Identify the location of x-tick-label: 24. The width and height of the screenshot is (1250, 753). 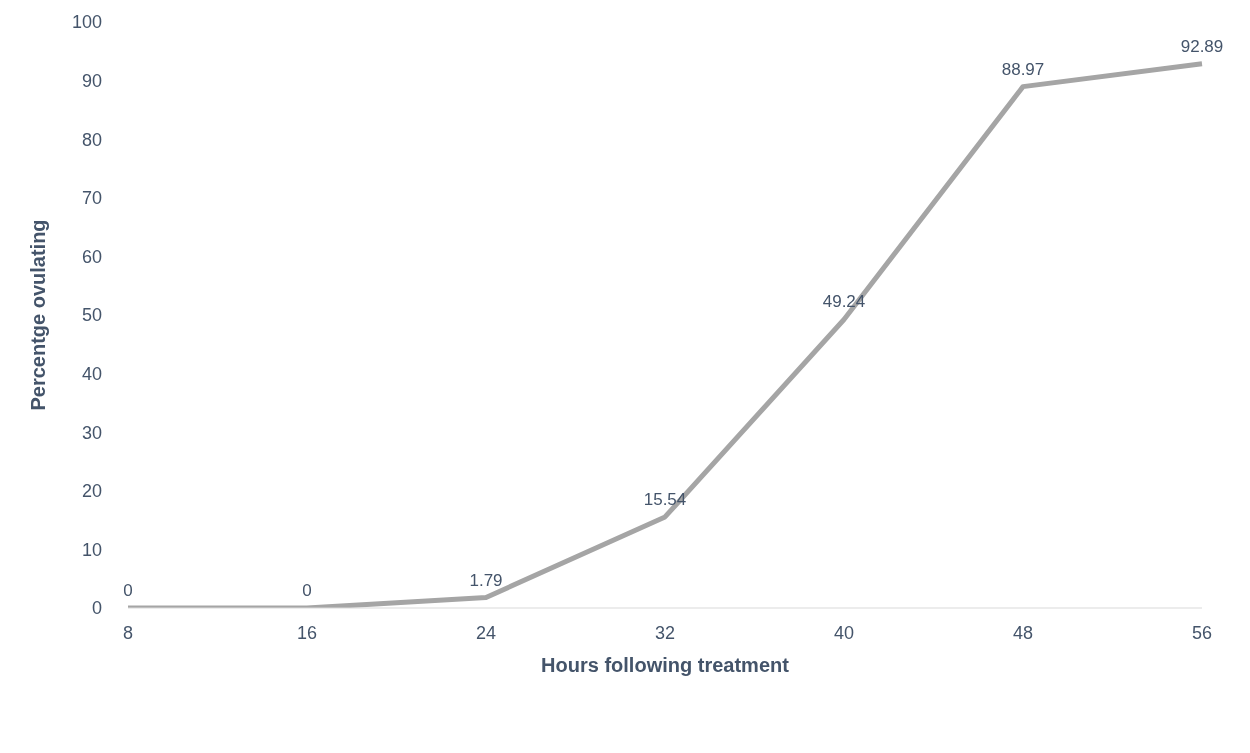
(486, 632).